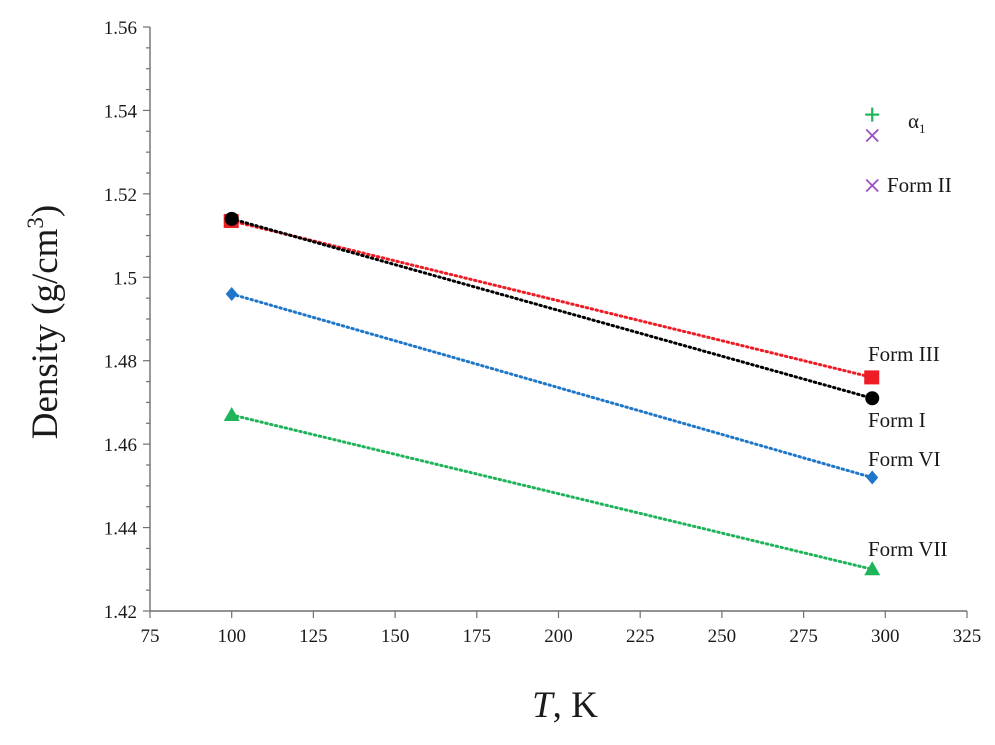 This screenshot has height=745, width=995. I want to click on y-ticks: 1.42 1.44 1.46 1.48 1.5 1.52 1.54 1.56, so click(127, 320).